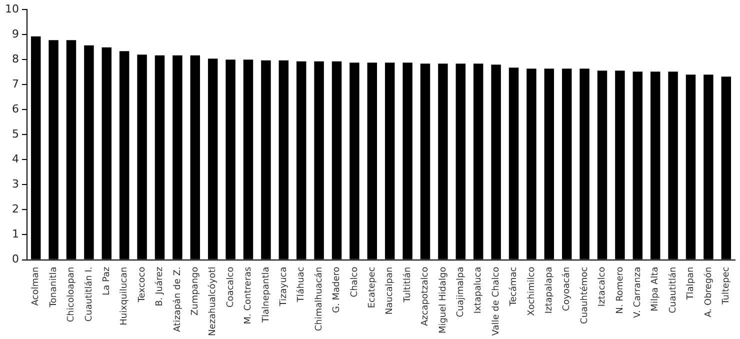 The width and height of the screenshot is (740, 339). Describe the element at coordinates (231, 287) in the screenshot. I see `x-tick-label: Coacalco` at that location.